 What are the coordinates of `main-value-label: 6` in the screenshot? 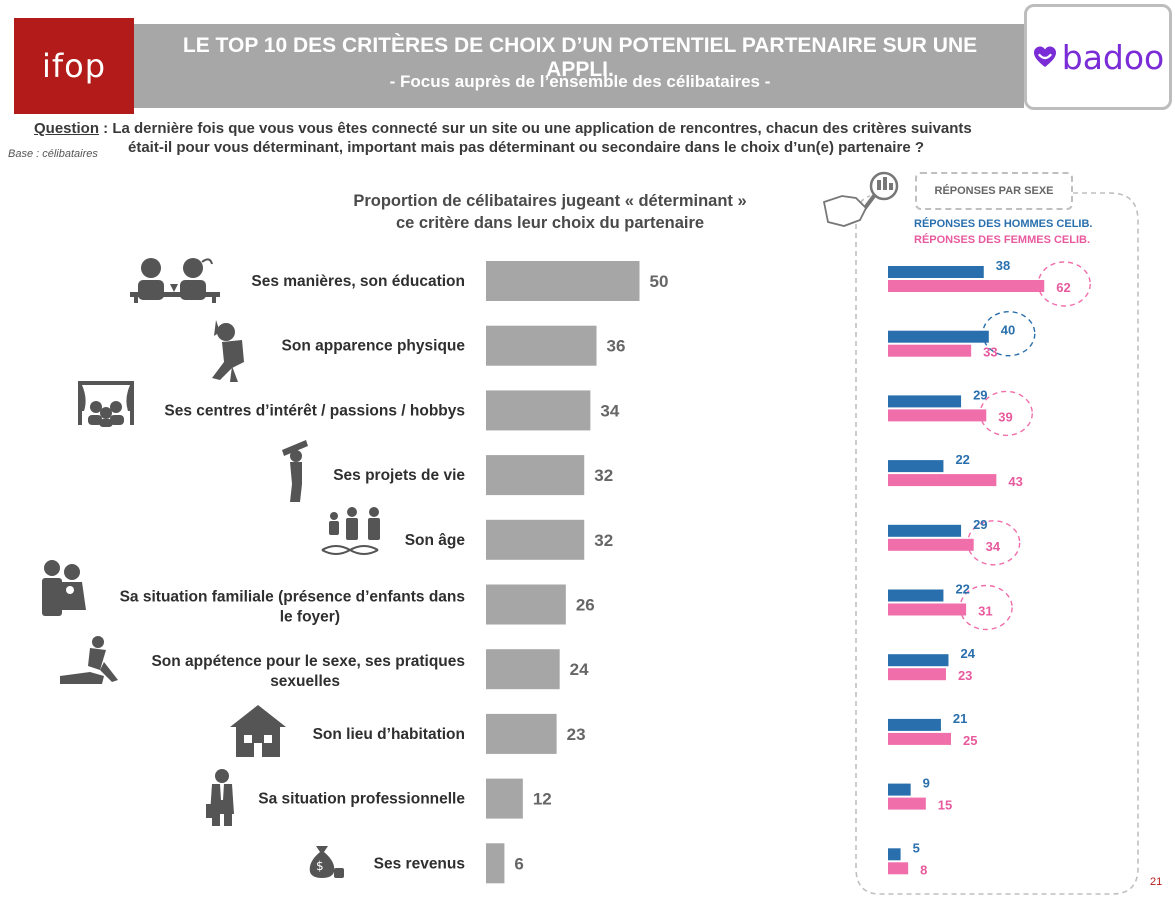 It's located at (518, 863).